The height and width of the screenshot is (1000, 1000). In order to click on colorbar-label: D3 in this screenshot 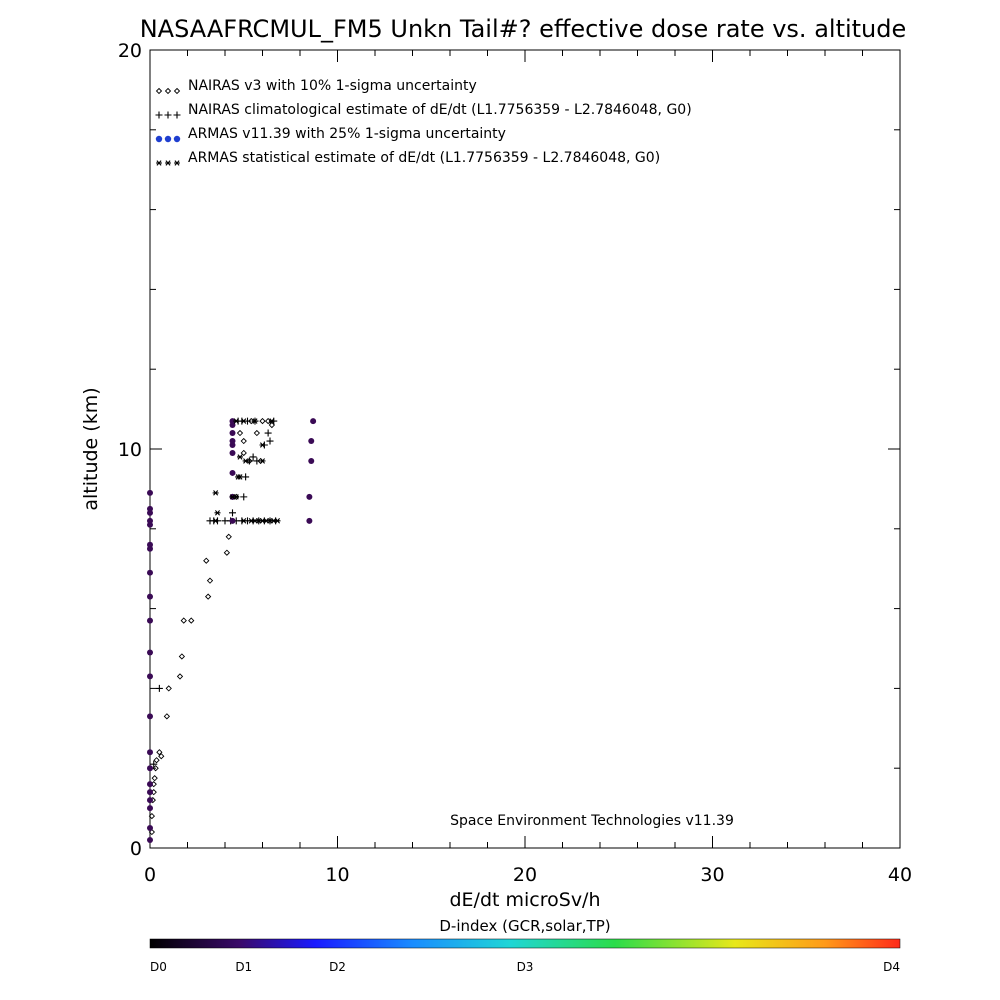, I will do `click(525, 967)`.